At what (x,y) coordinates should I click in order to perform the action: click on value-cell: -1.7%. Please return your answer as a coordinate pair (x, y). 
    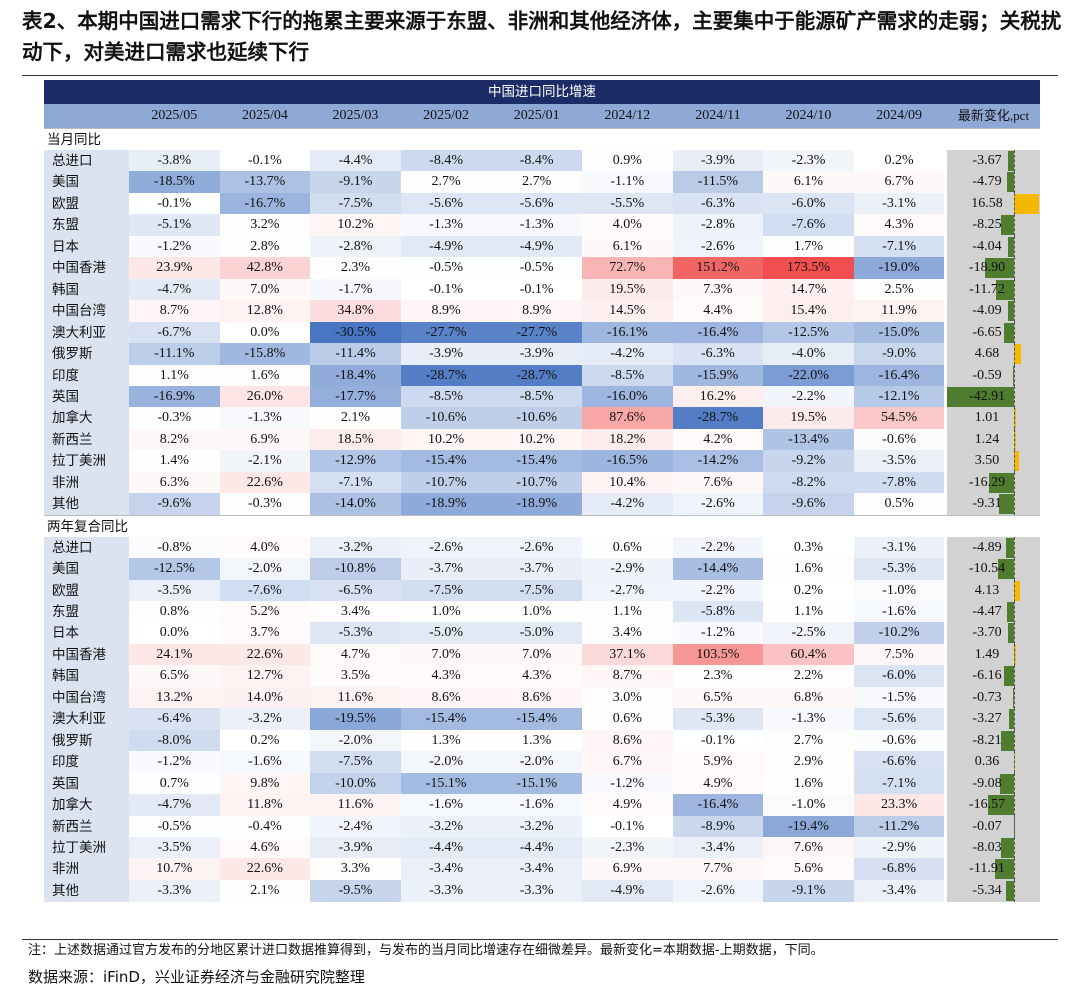
    Looking at the image, I should click on (355, 289).